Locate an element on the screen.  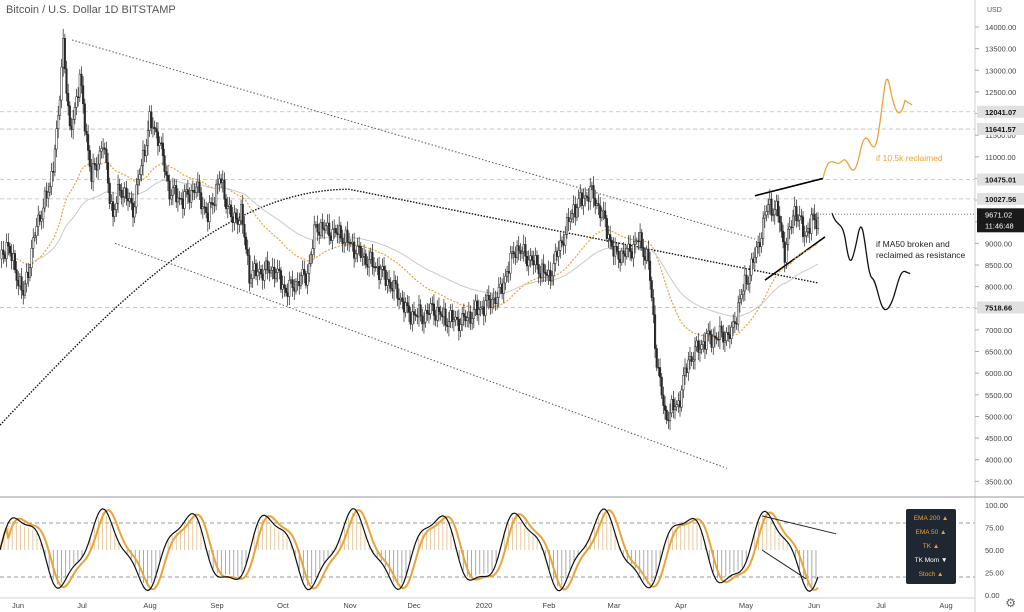
osc-divergence-lower is located at coordinates (784, 564).